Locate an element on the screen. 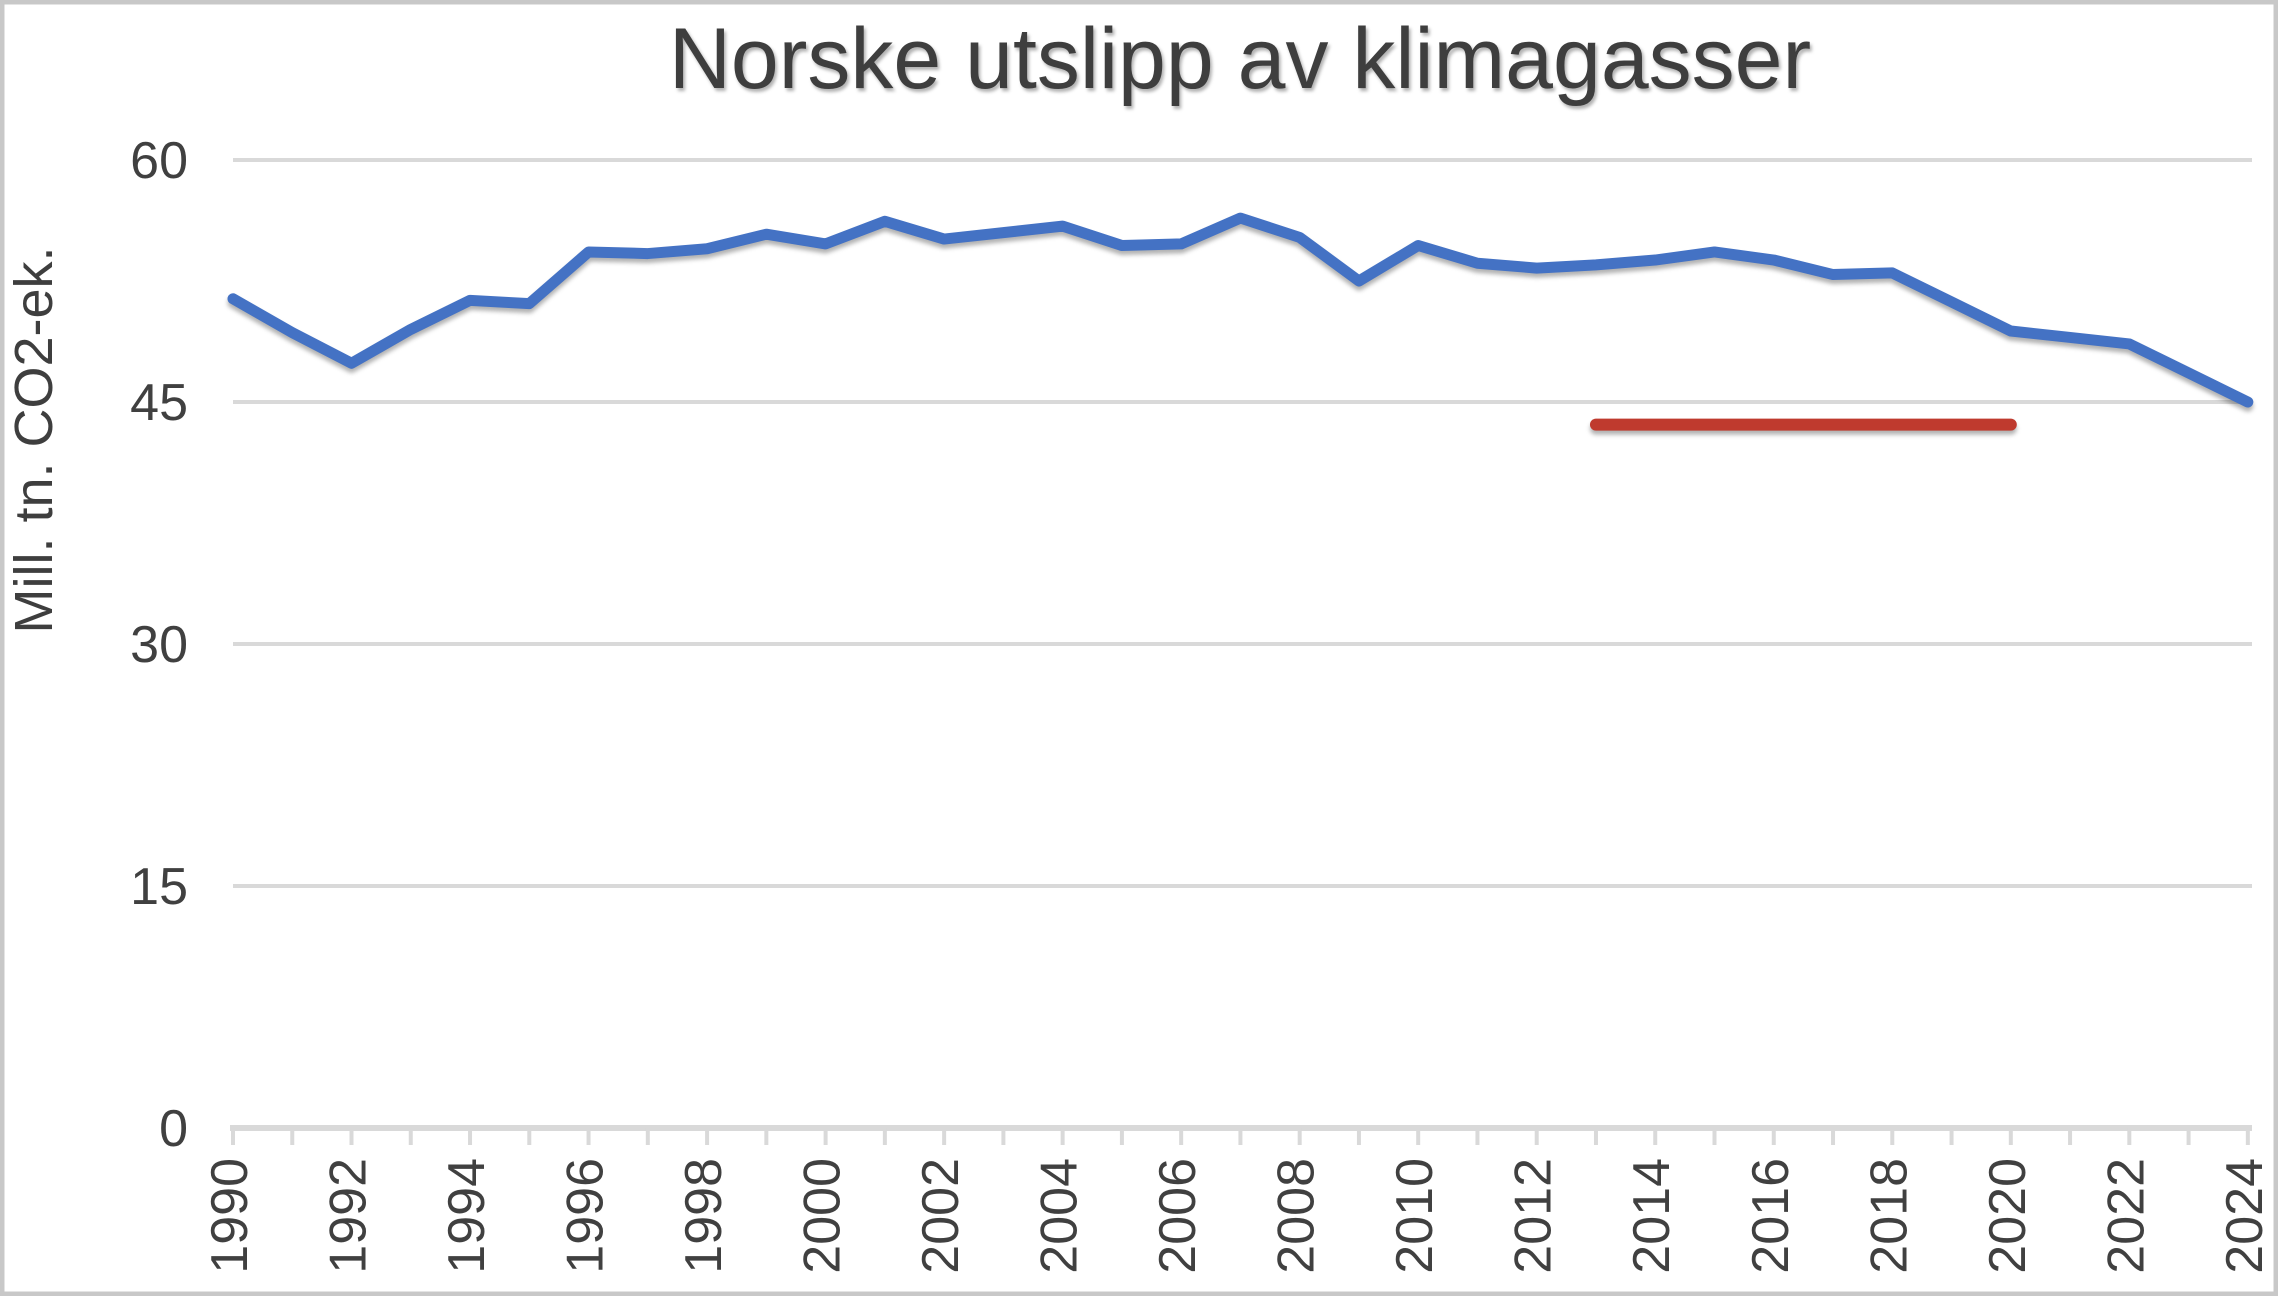 The height and width of the screenshot is (1296, 2278). y-tick-label: 30 is located at coordinates (159, 645).